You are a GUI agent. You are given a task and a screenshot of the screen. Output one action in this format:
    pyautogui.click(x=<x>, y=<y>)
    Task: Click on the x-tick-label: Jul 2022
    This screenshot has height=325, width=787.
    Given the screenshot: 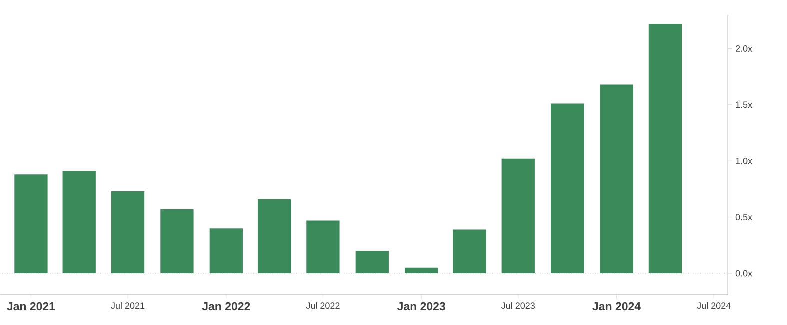 What is the action you would take?
    pyautogui.click(x=323, y=306)
    